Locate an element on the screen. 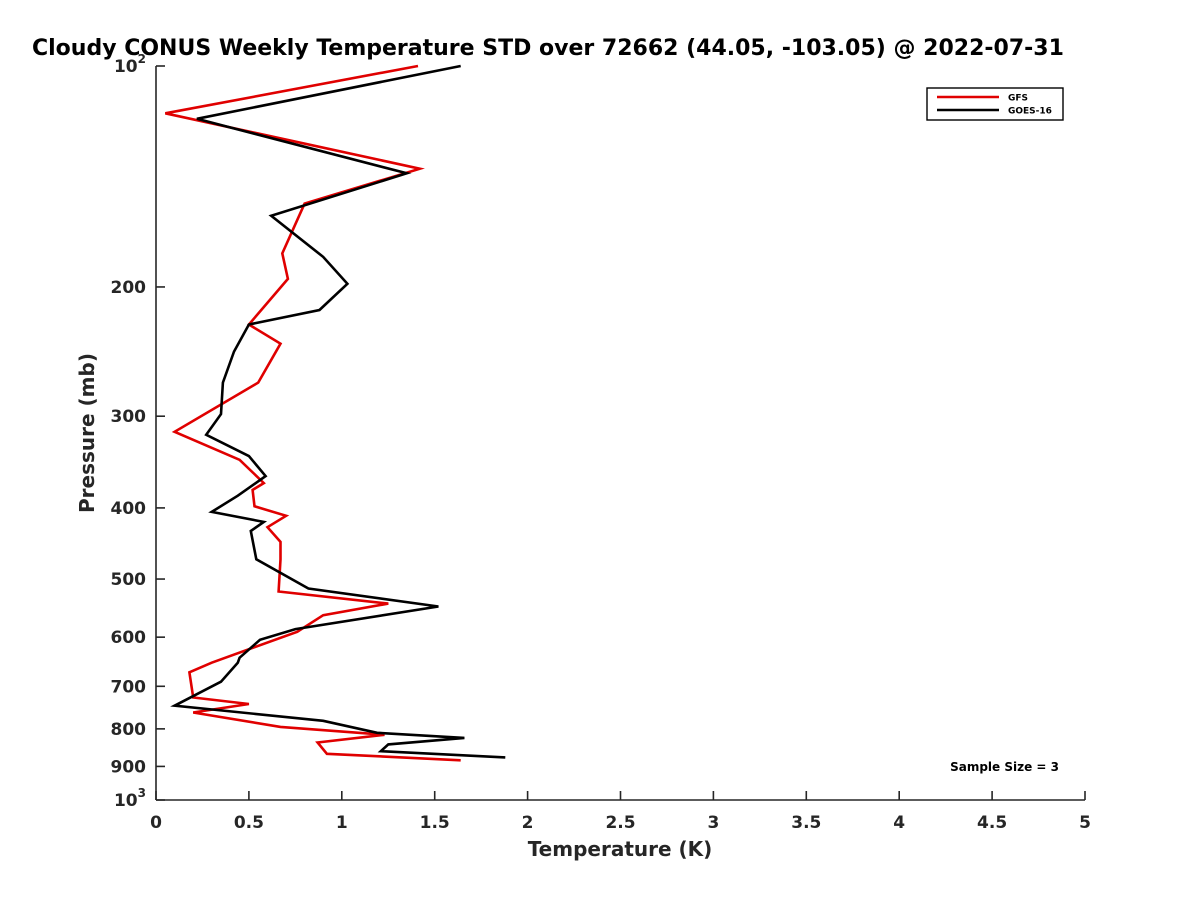 The height and width of the screenshot is (900, 1200). y-tick-label: 500 is located at coordinates (129, 580).